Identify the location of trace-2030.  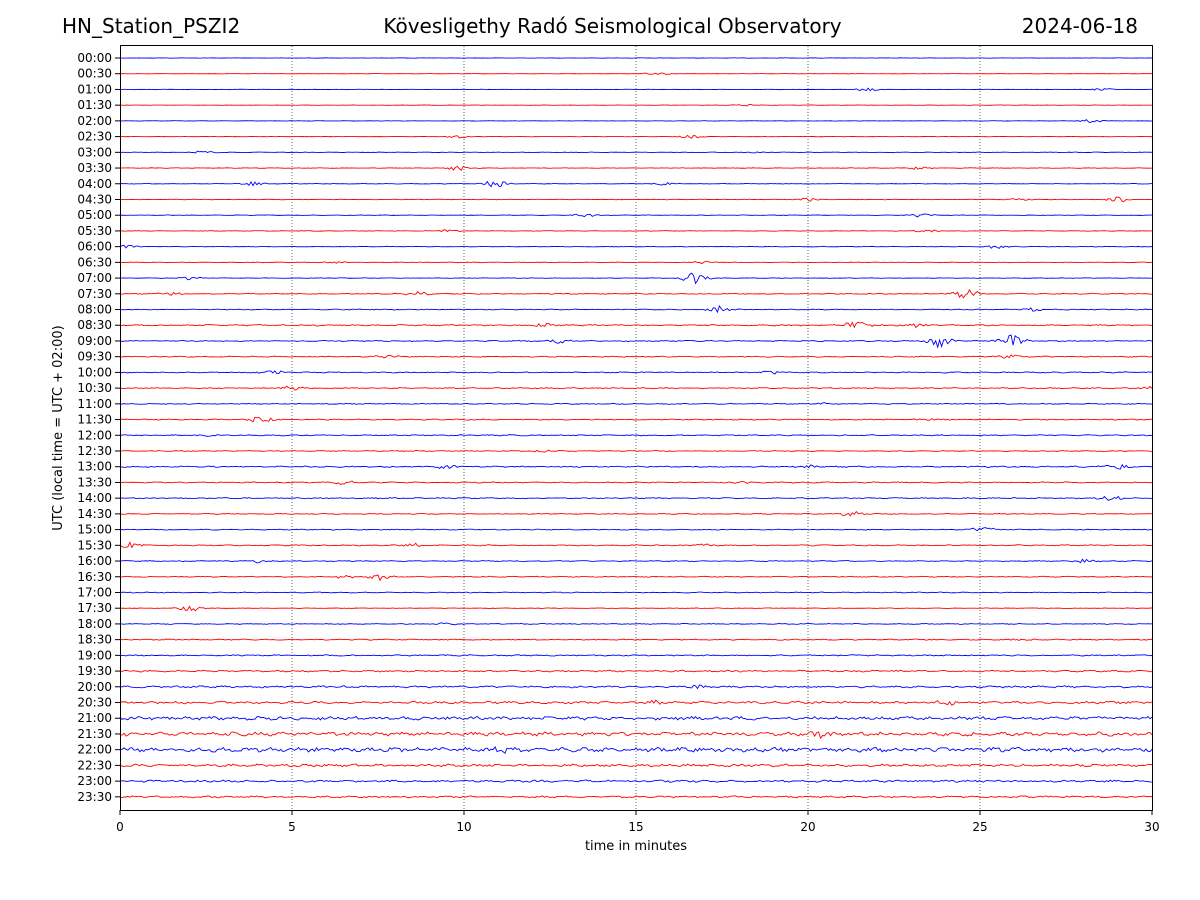
(636, 702).